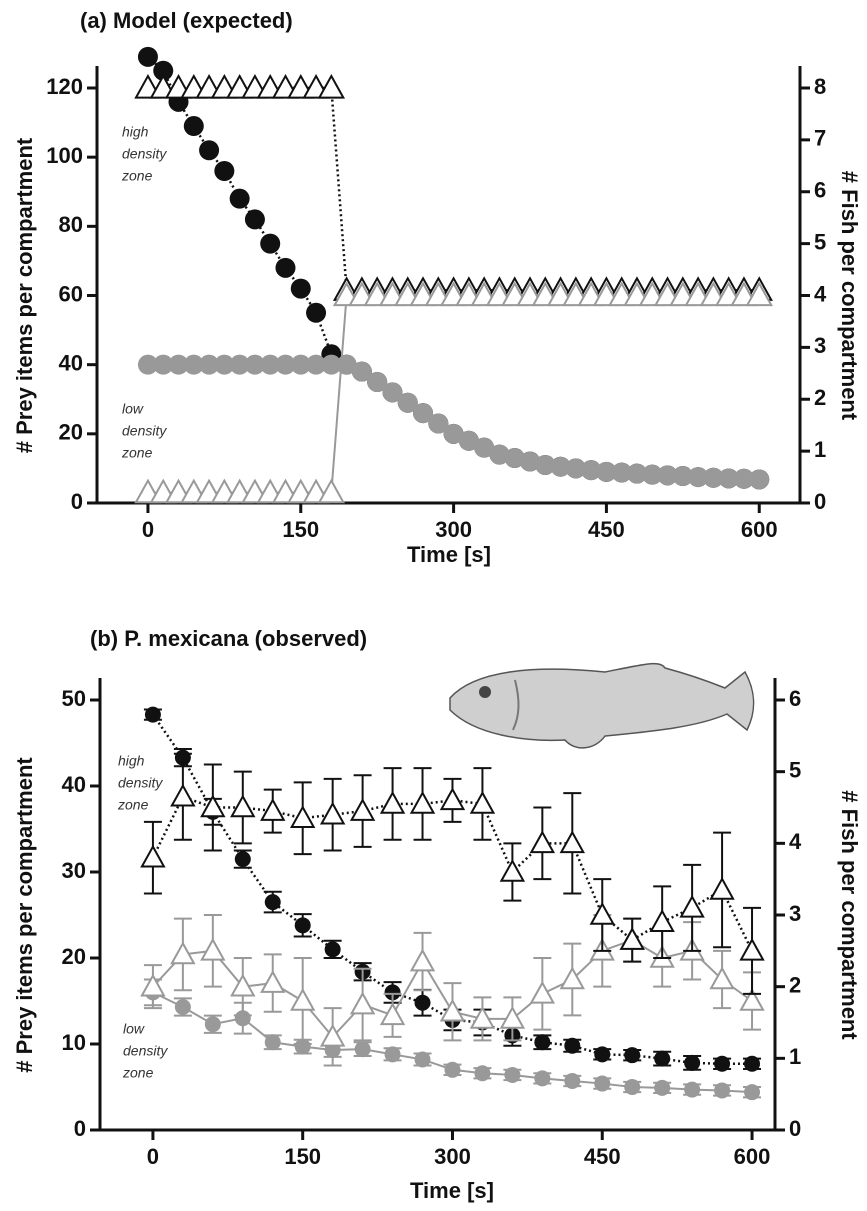  Describe the element at coordinates (74, 784) in the screenshot. I see `y-tick-label: 40` at that location.